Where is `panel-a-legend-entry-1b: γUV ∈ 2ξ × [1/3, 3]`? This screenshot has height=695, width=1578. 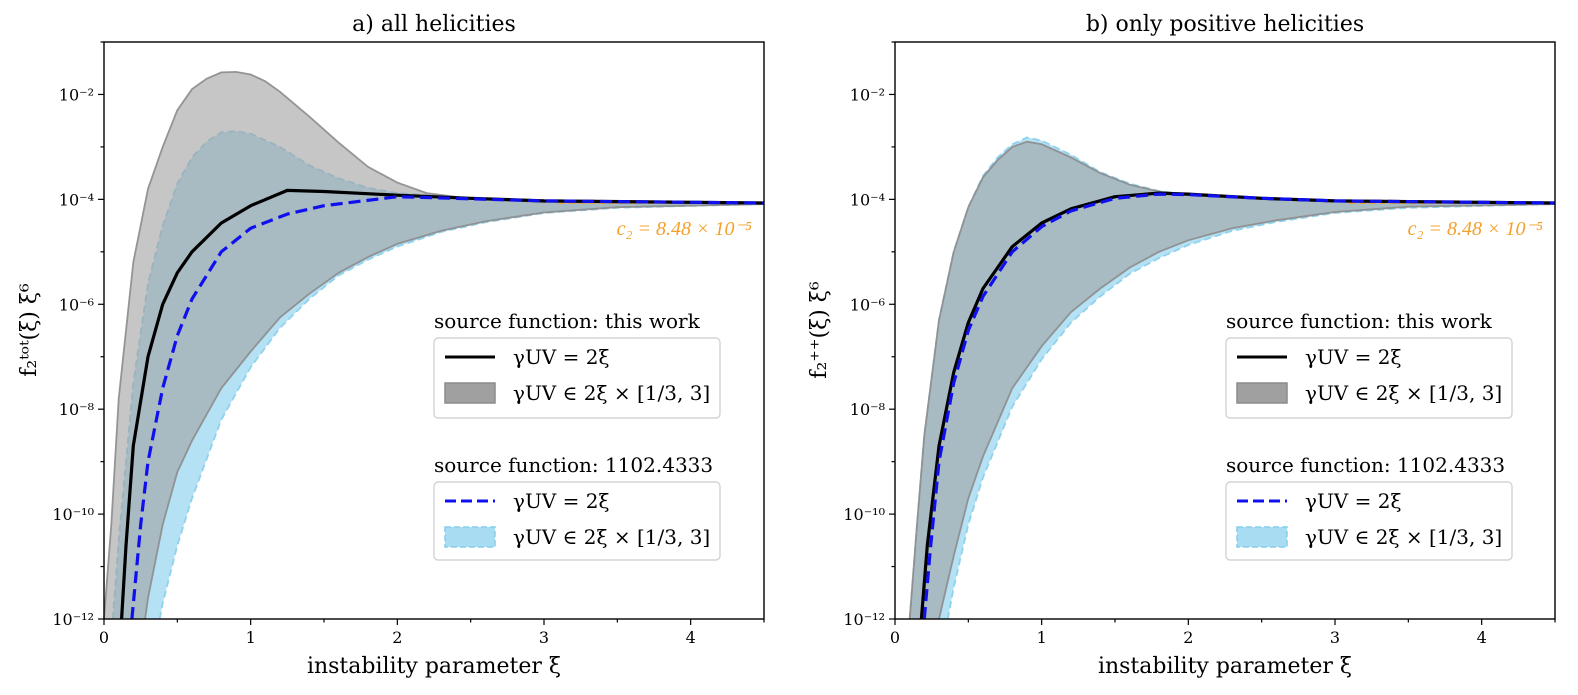 panel-a-legend-entry-1b: γUV ∈ 2ξ × [1/3, 3] is located at coordinates (611, 393).